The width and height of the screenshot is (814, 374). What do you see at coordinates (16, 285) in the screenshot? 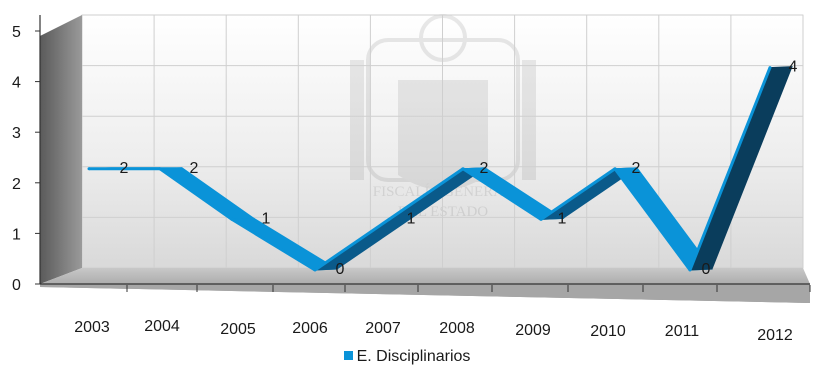
I see `y-tick-label: 0` at bounding box center [16, 285].